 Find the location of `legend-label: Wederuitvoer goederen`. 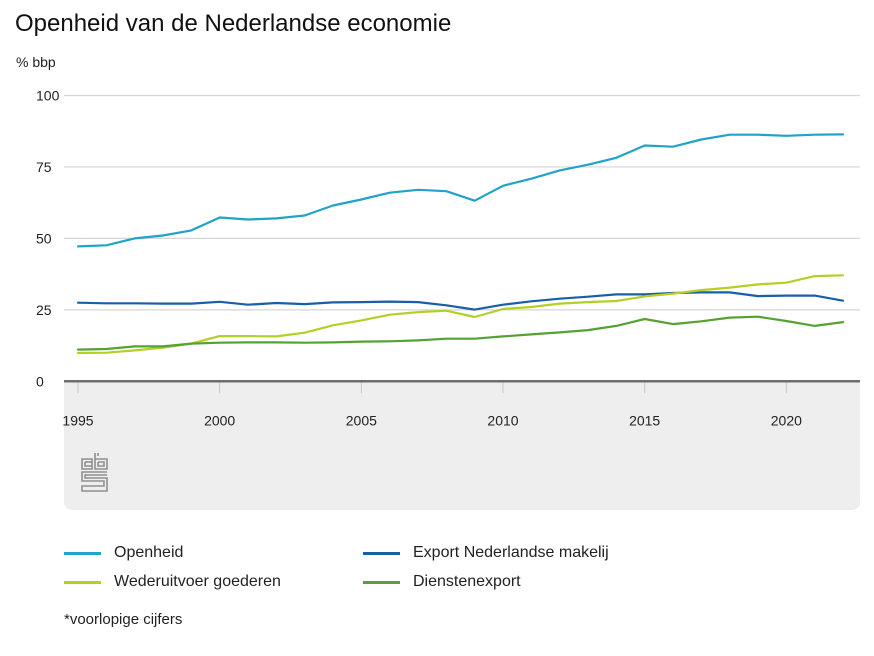

legend-label: Wederuitvoer goederen is located at coordinates (197, 581).